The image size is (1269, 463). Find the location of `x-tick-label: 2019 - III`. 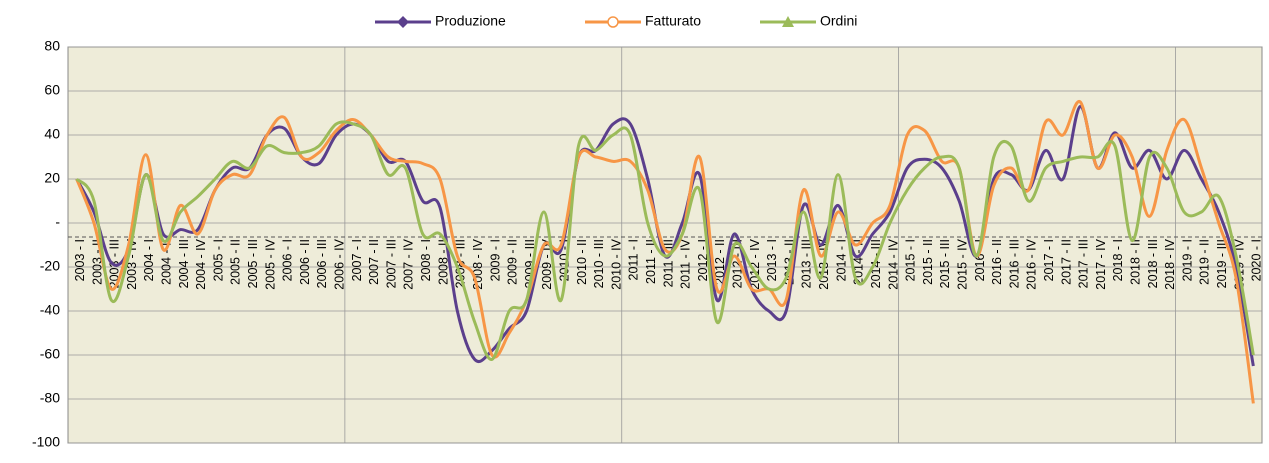

x-tick-label: 2019 - III is located at coordinates (1222, 263).